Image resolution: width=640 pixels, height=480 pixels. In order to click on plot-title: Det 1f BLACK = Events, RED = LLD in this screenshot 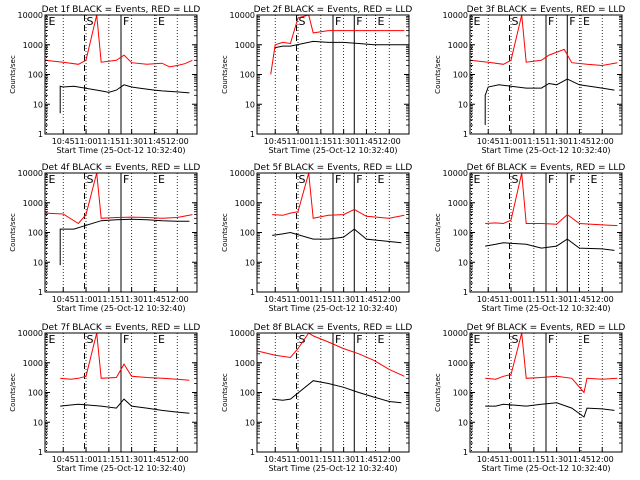, I will do `click(121, 10)`.